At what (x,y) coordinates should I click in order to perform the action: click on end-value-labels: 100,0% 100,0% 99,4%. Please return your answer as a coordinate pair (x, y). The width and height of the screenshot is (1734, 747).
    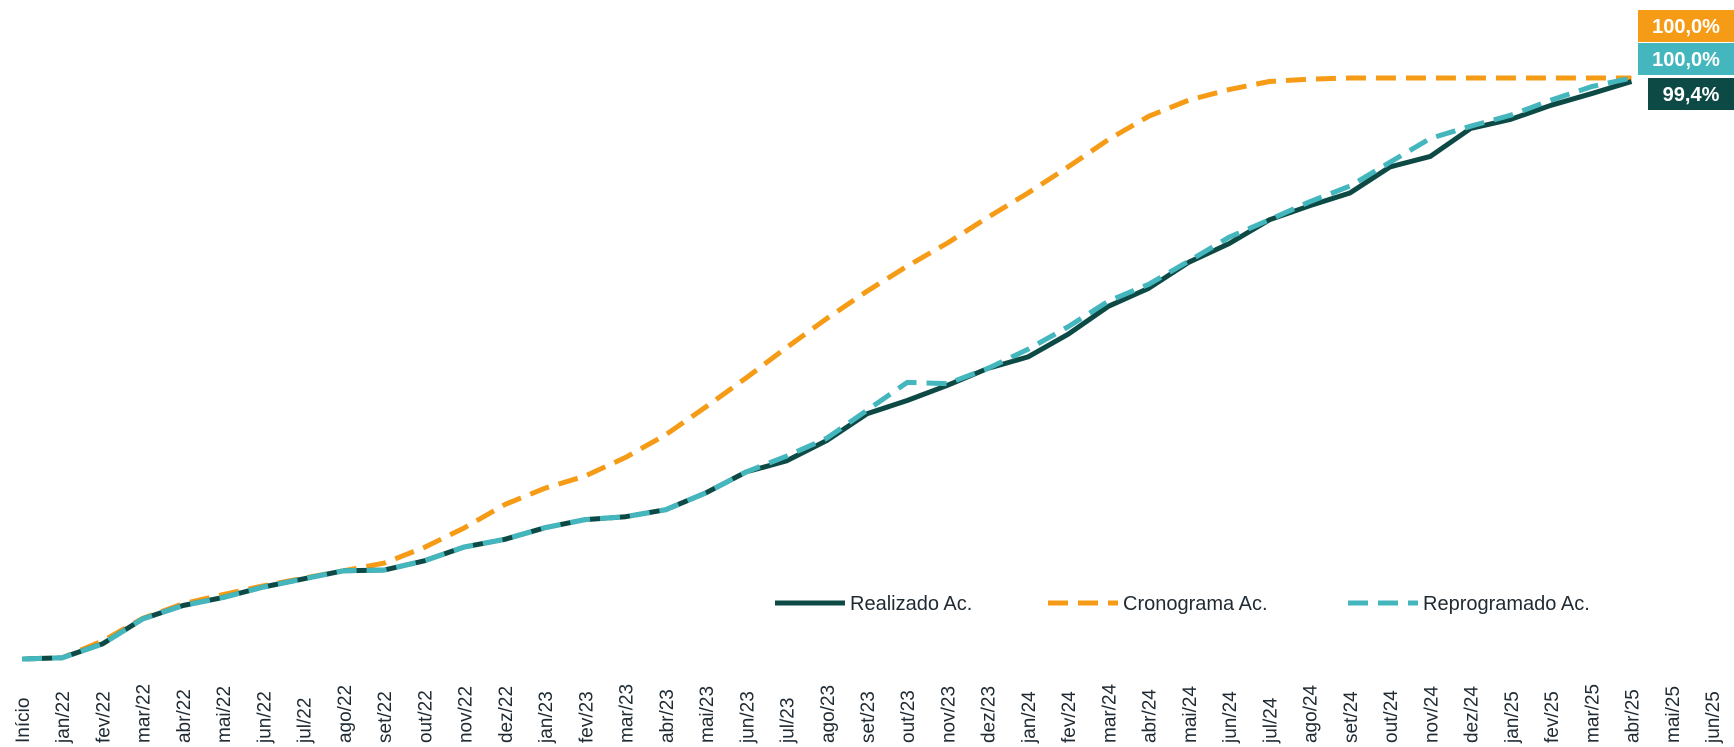
    Looking at the image, I should click on (1686, 60).